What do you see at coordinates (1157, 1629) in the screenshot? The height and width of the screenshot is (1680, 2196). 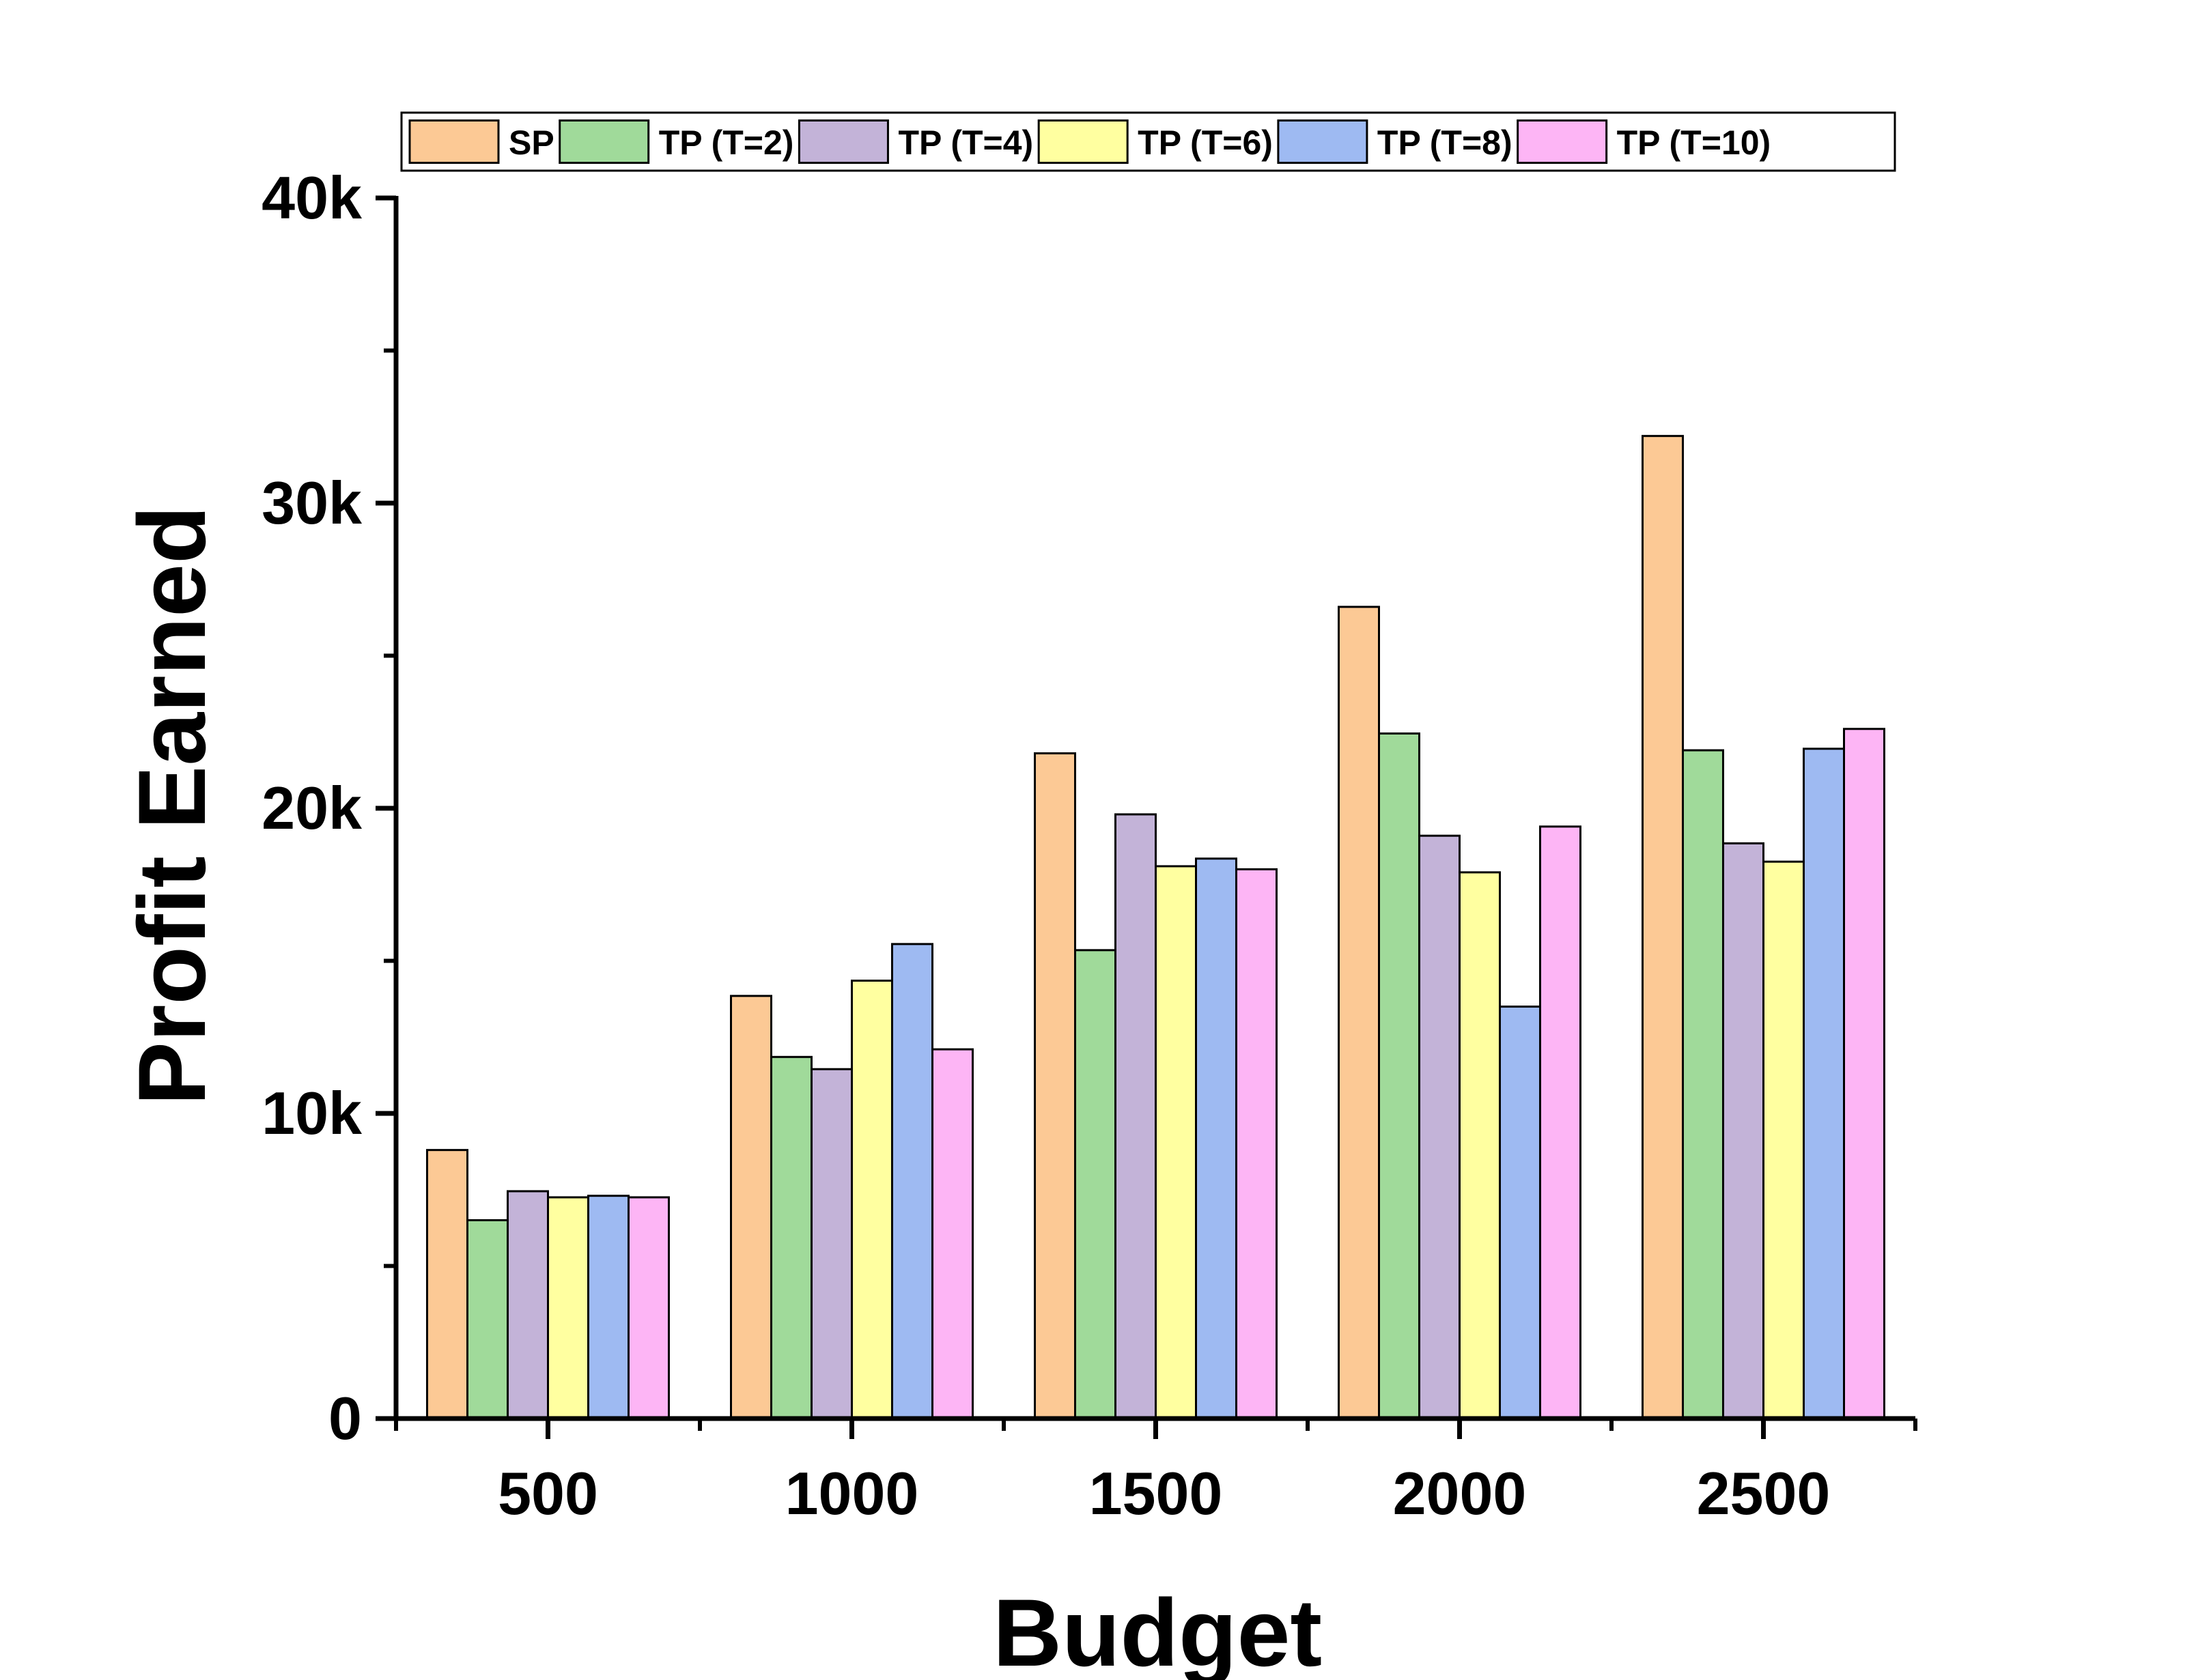 I see `x-axis-title: Budget` at bounding box center [1157, 1629].